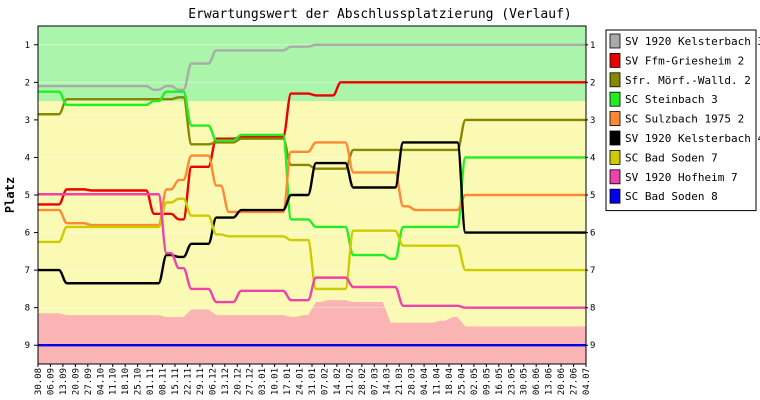 The image size is (760, 400). I want to click on x-tick-label: 11.10, so click(114, 381).